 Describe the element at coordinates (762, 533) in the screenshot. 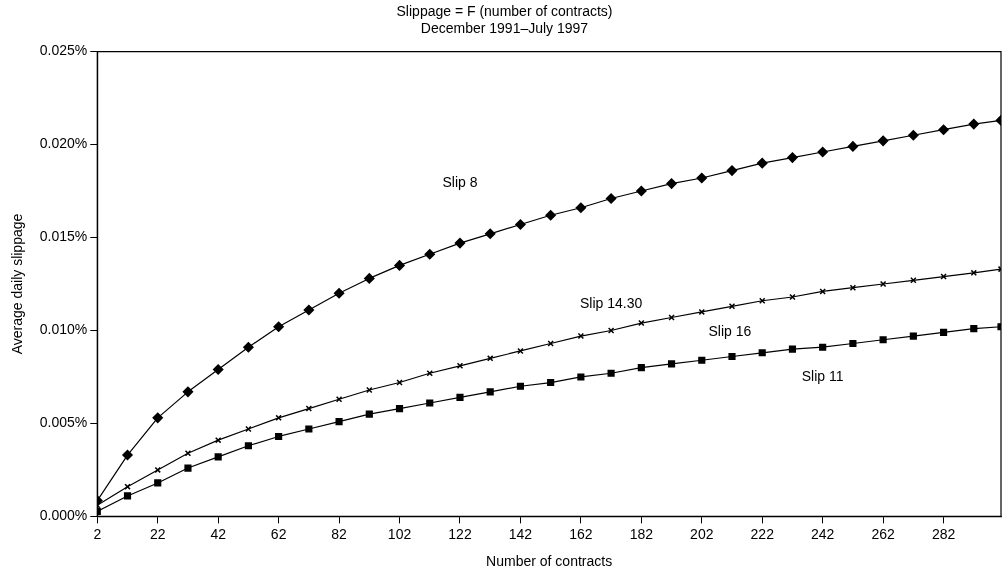

I see `x-tick-label: 222` at that location.